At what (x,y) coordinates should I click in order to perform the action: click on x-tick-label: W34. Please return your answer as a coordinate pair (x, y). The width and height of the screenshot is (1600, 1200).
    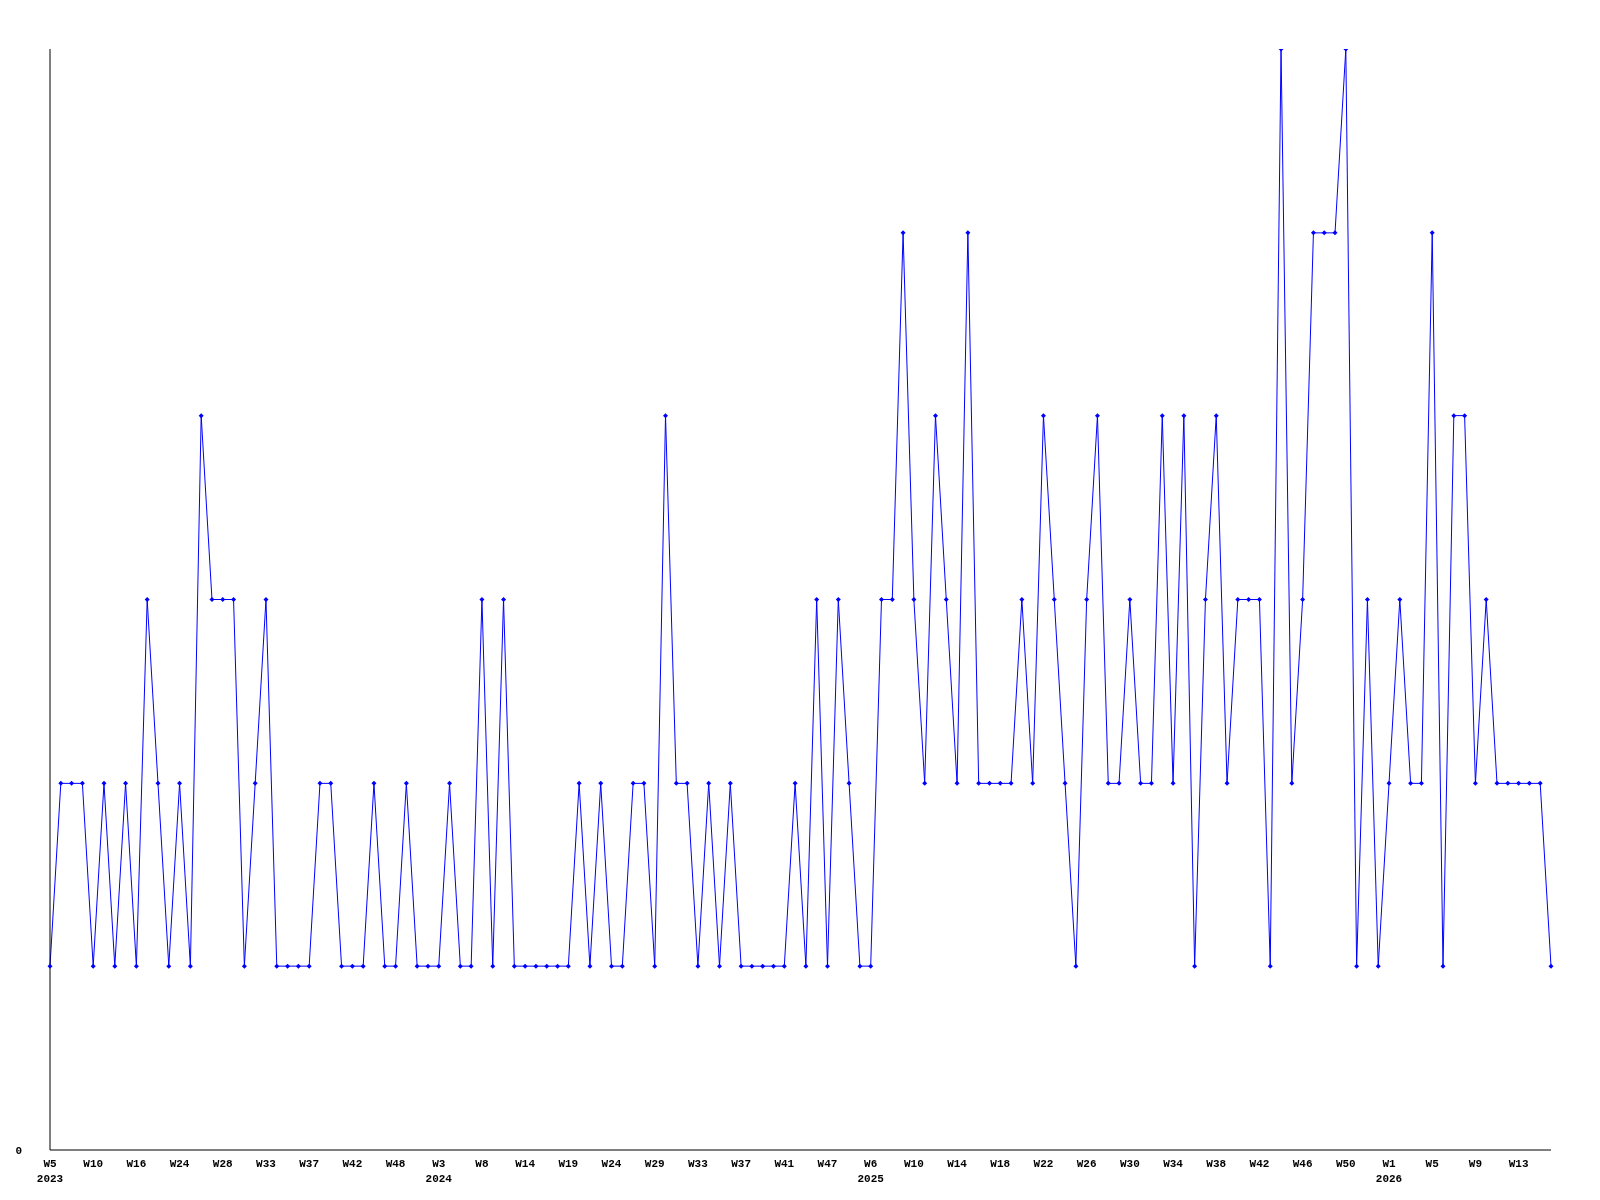
    Looking at the image, I should click on (1173, 1164).